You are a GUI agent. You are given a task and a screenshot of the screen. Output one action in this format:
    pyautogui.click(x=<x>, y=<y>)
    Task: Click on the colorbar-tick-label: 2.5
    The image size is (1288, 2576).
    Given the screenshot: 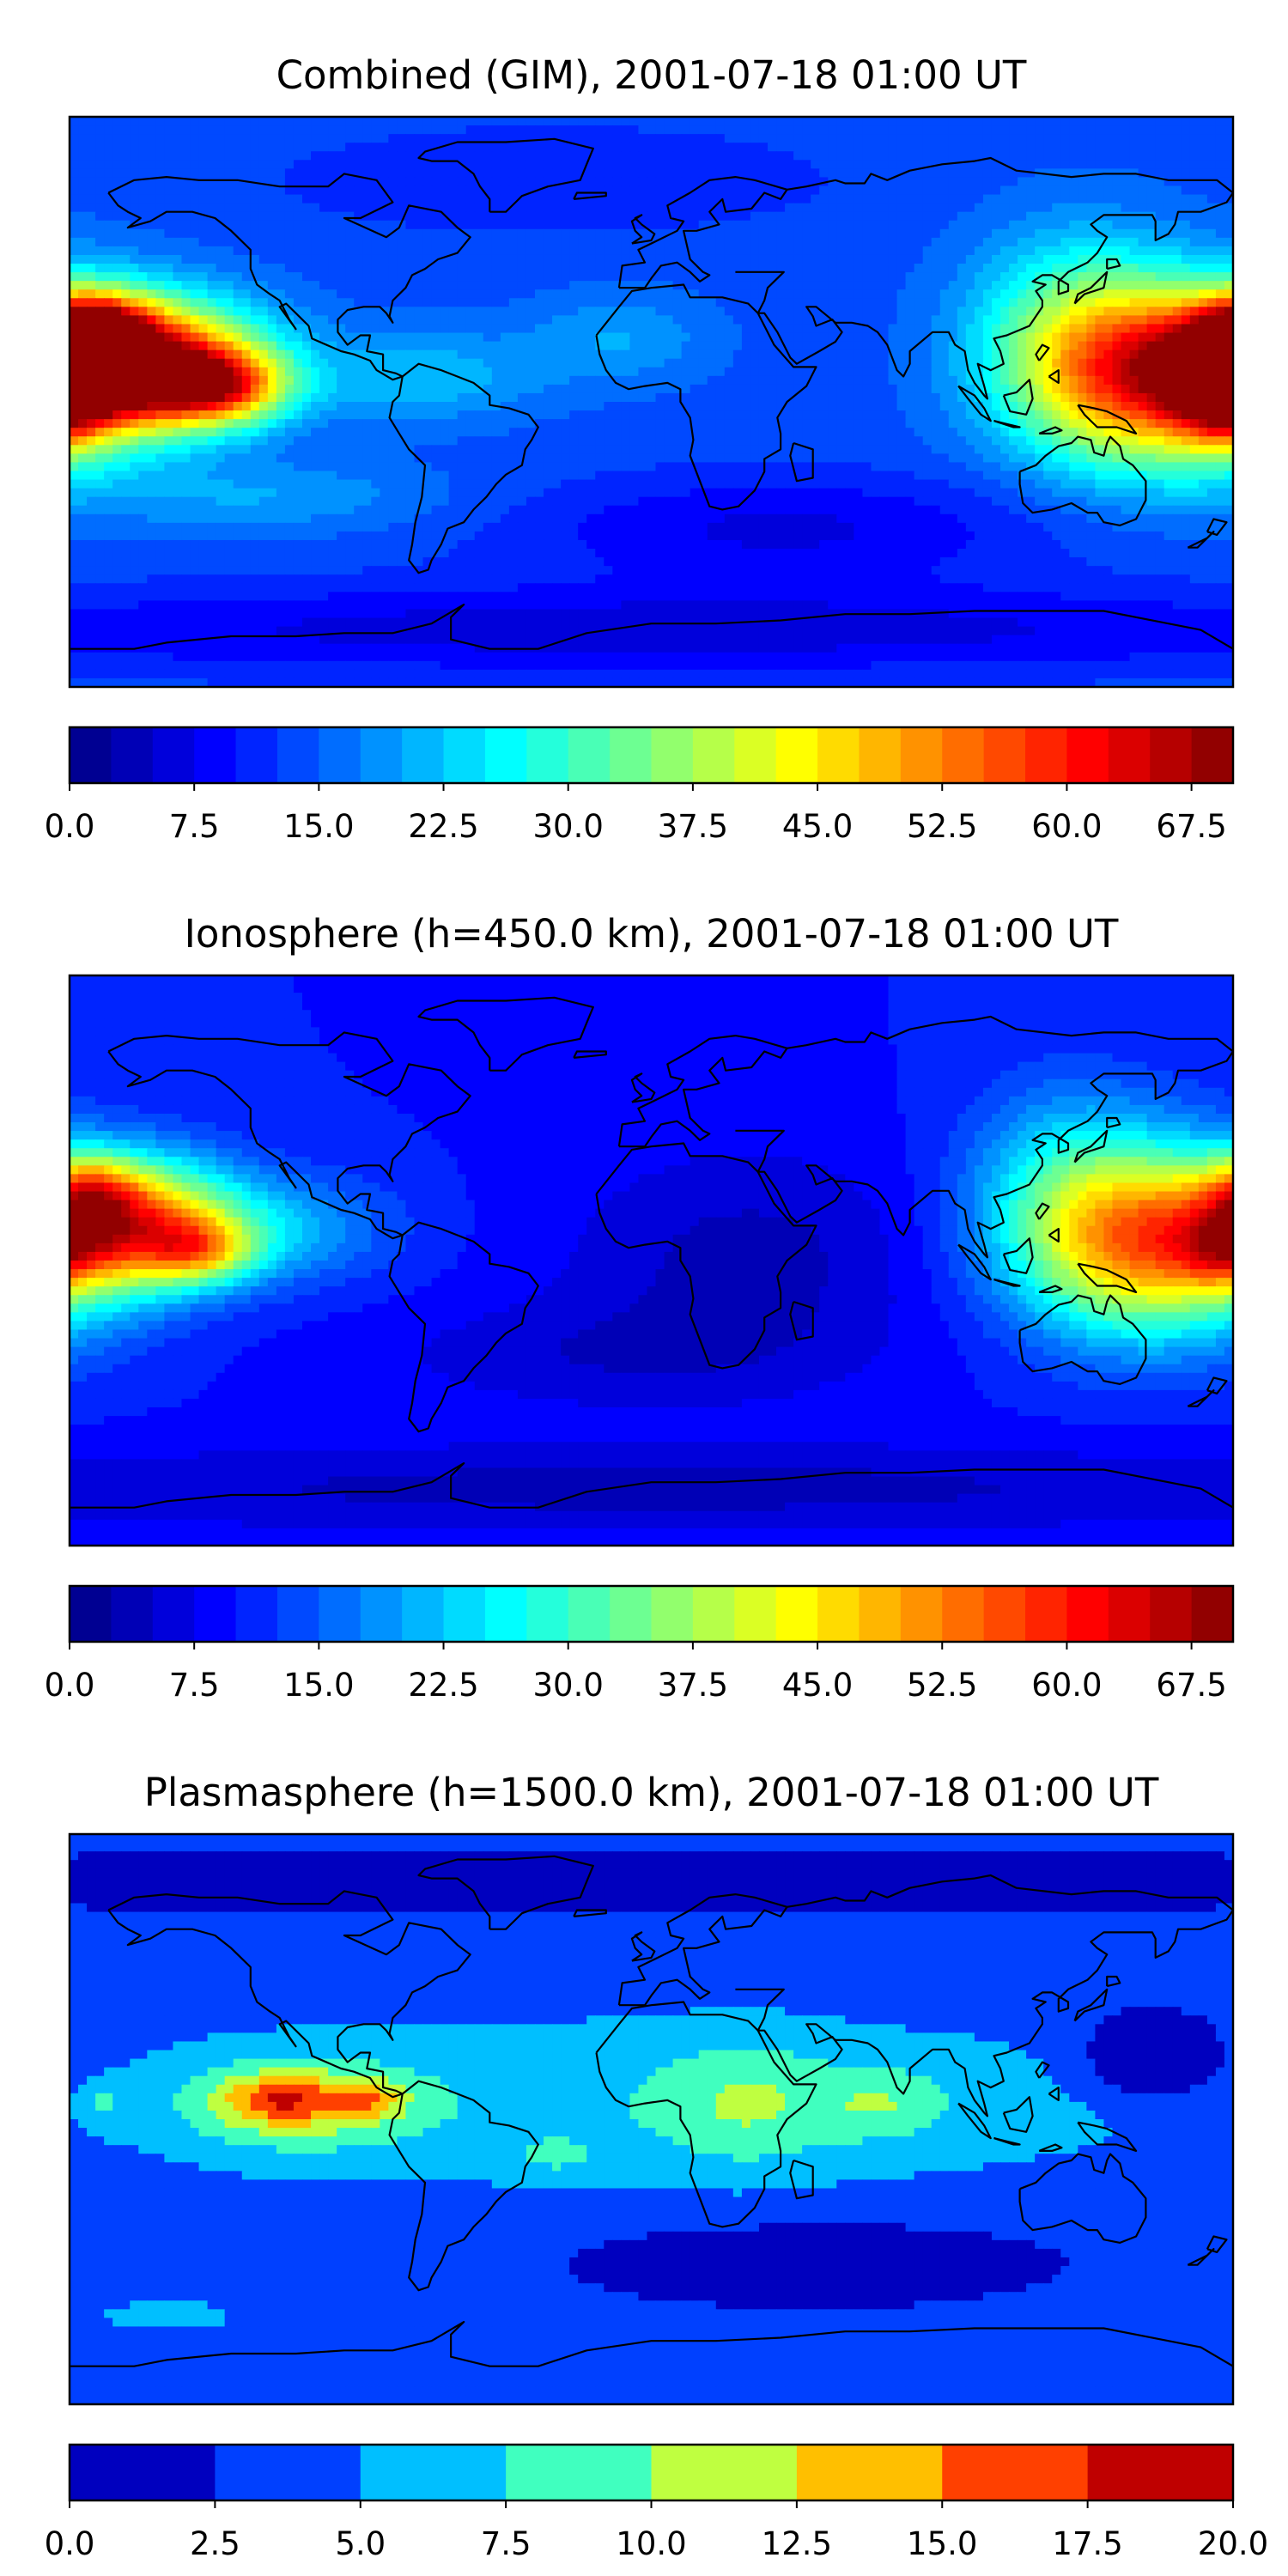 What is the action you would take?
    pyautogui.click(x=215, y=2544)
    